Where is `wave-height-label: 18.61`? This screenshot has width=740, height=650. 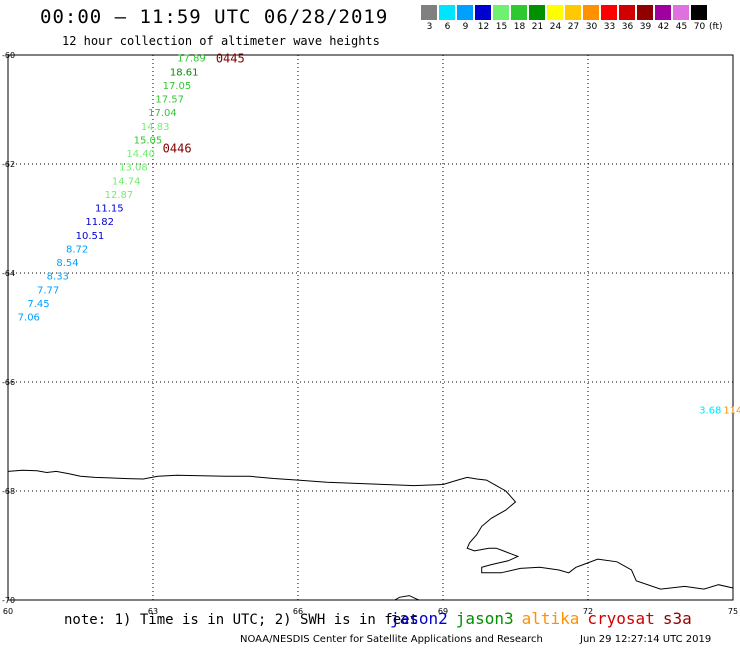
wave-height-label: 18.61 is located at coordinates (184, 72).